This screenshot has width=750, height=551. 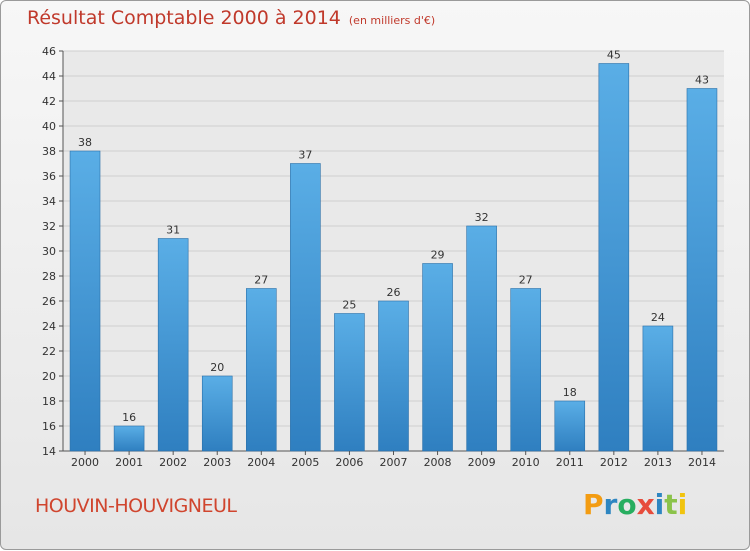 What do you see at coordinates (49, 276) in the screenshot?
I see `y-tick-label: 28` at bounding box center [49, 276].